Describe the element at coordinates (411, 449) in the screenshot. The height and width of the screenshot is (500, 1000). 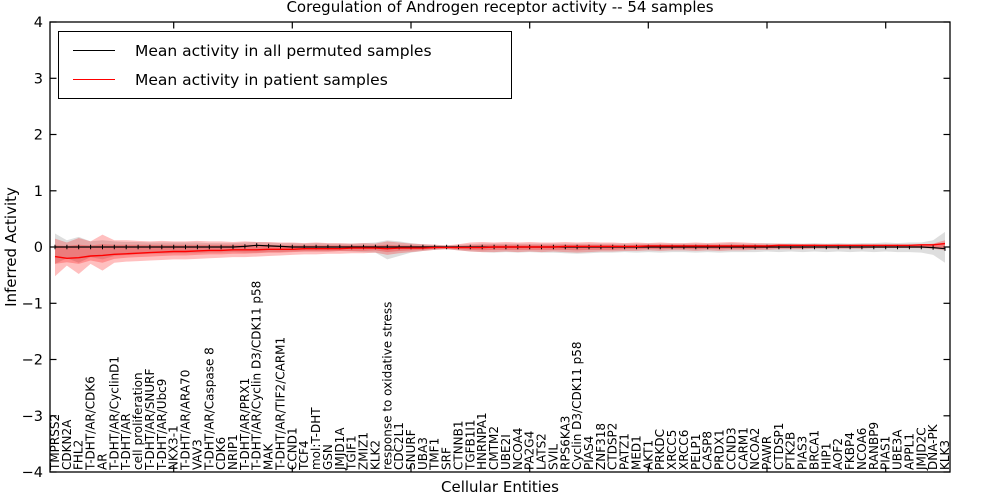
I see `x-category-label: SNURF` at that location.